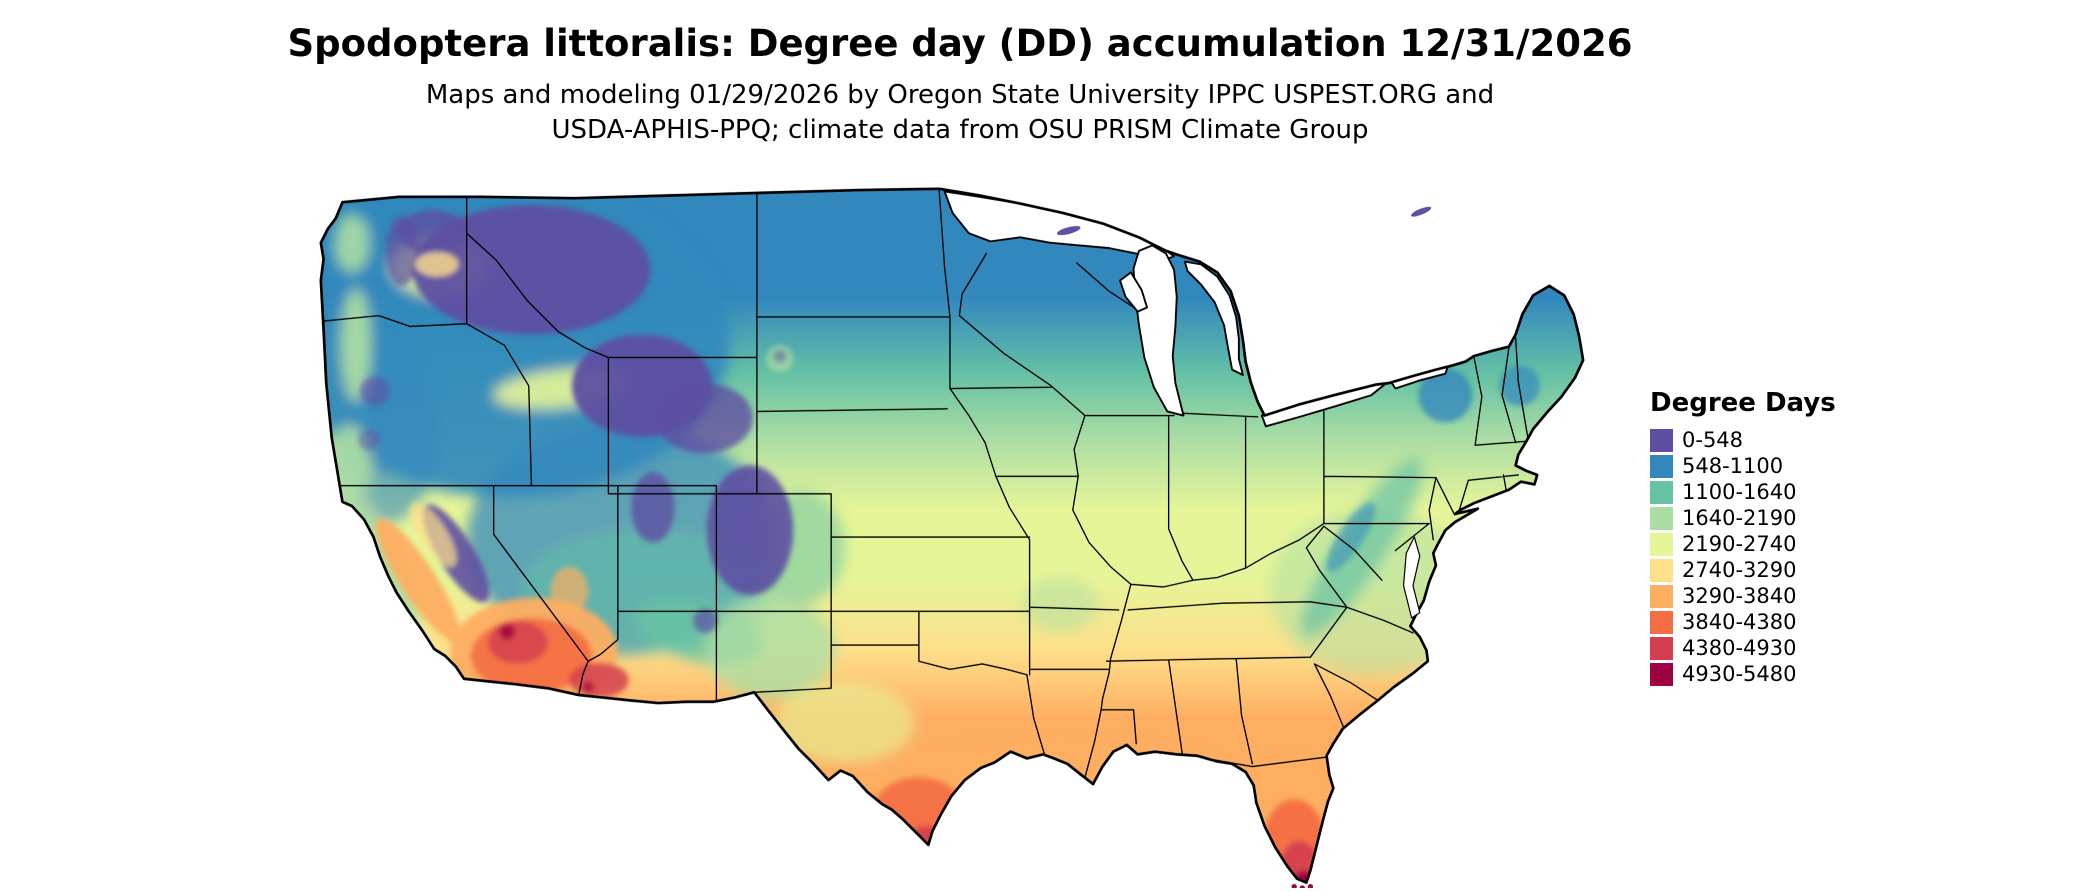 The width and height of the screenshot is (2100, 892). Describe the element at coordinates (1739, 570) in the screenshot. I see `legend-item-label: 2740-3290` at that location.